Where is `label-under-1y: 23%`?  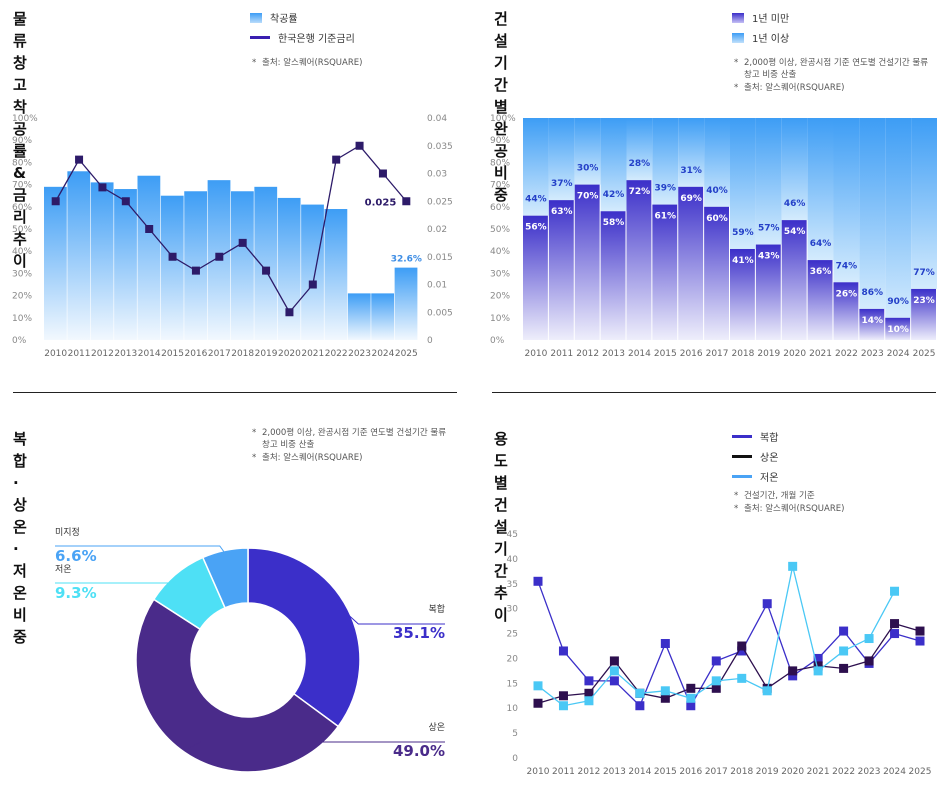 label-under-1y: 23% is located at coordinates (924, 301).